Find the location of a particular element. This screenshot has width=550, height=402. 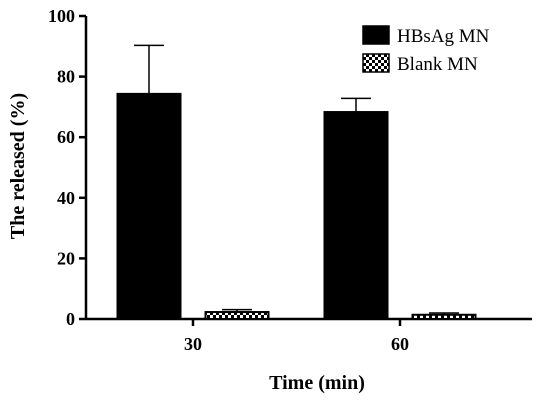

x-tick-label: 60 is located at coordinates (400, 344).